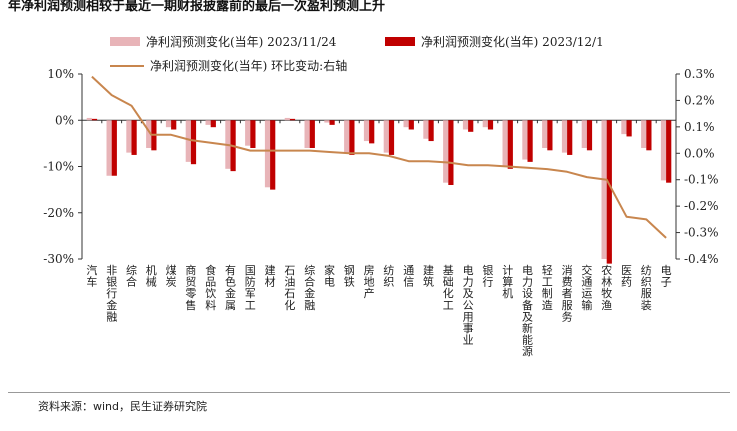  Describe the element at coordinates (349, 276) in the screenshot. I see `x-tick-label: 钢铁` at that location.